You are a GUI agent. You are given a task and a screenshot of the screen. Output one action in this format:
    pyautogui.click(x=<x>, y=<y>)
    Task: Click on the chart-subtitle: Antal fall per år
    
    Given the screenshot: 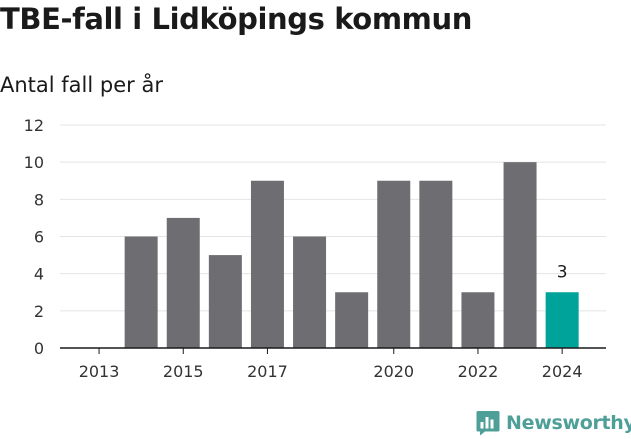 What is the action you would take?
    pyautogui.click(x=81, y=85)
    